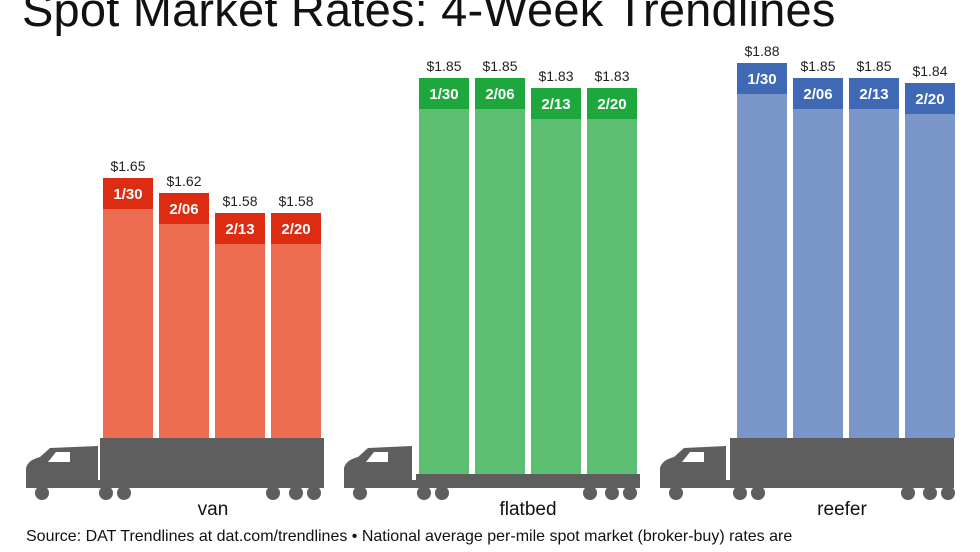 Image resolution: width=980 pixels, height=552 pixels. I want to click on category-label-van-1: 2/06, so click(183, 209).